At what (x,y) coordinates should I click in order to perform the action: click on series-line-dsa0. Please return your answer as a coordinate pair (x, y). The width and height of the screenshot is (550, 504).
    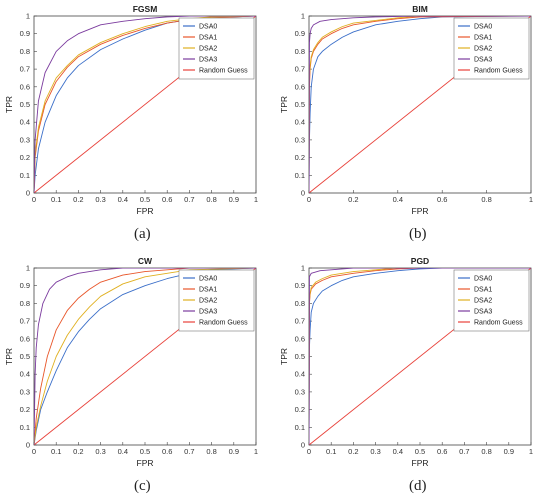
    Looking at the image, I should click on (420, 356).